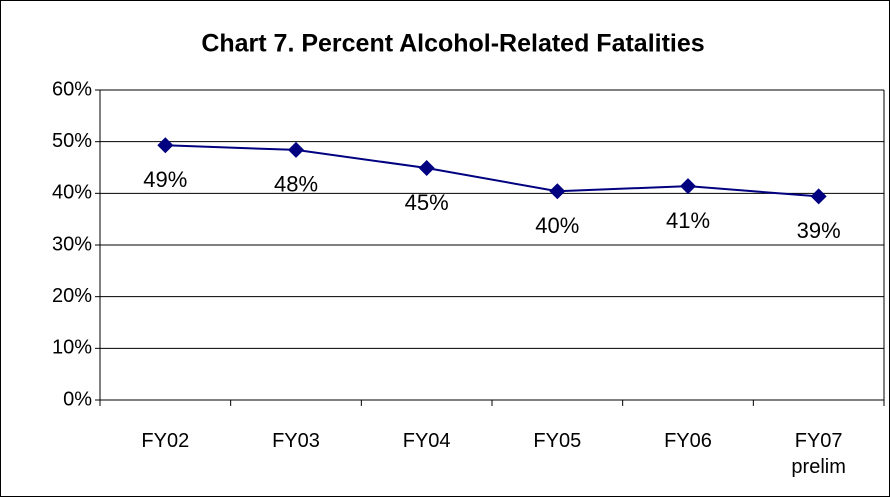  I want to click on data-label: 40%, so click(557, 225).